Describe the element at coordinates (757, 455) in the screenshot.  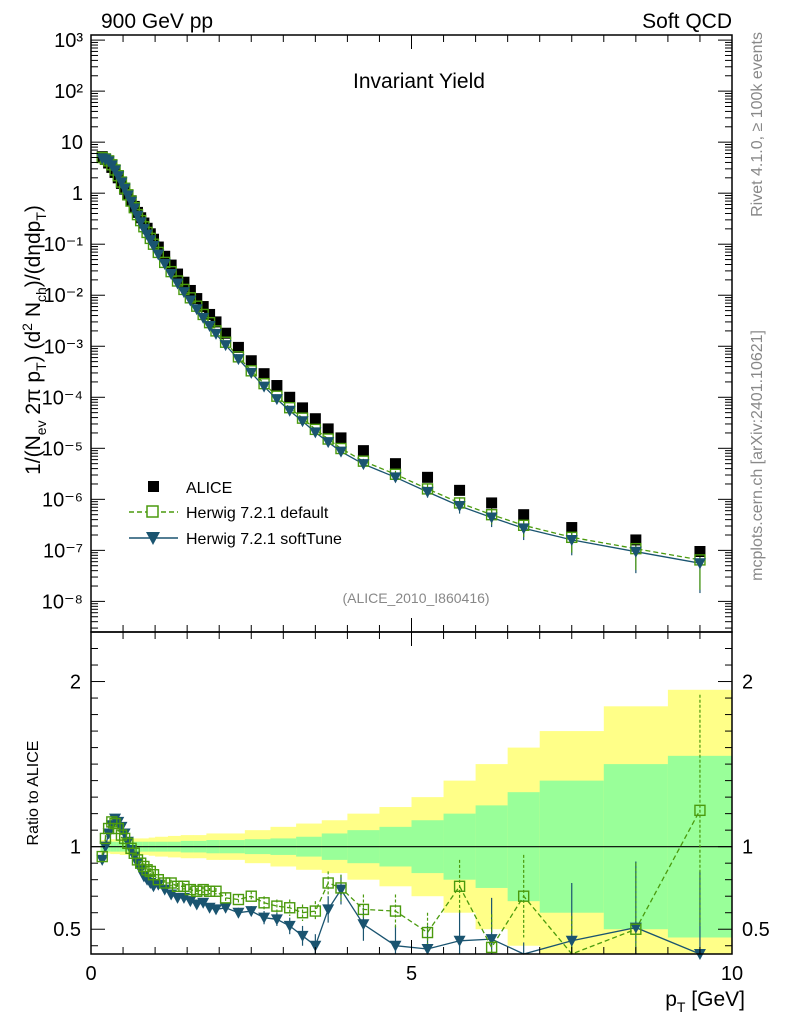
I see `mcplots-label: mcplots.cern.ch [arXiv:2401.10621]` at that location.